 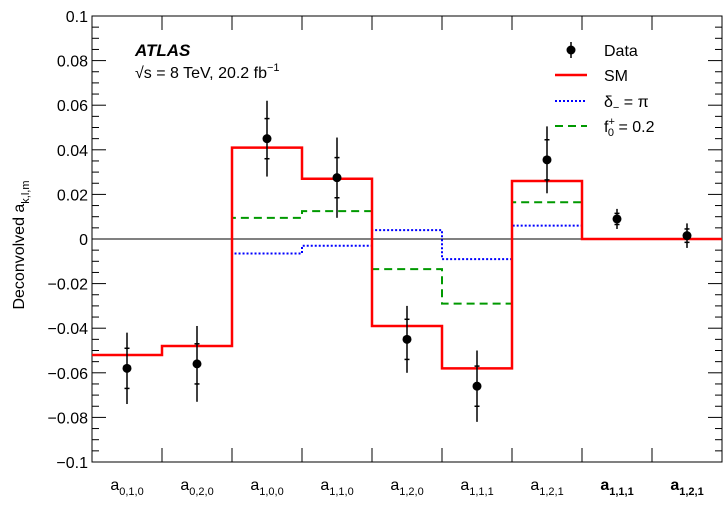 What do you see at coordinates (591, 76) in the screenshot?
I see `legend-item-sm: SM` at bounding box center [591, 76].